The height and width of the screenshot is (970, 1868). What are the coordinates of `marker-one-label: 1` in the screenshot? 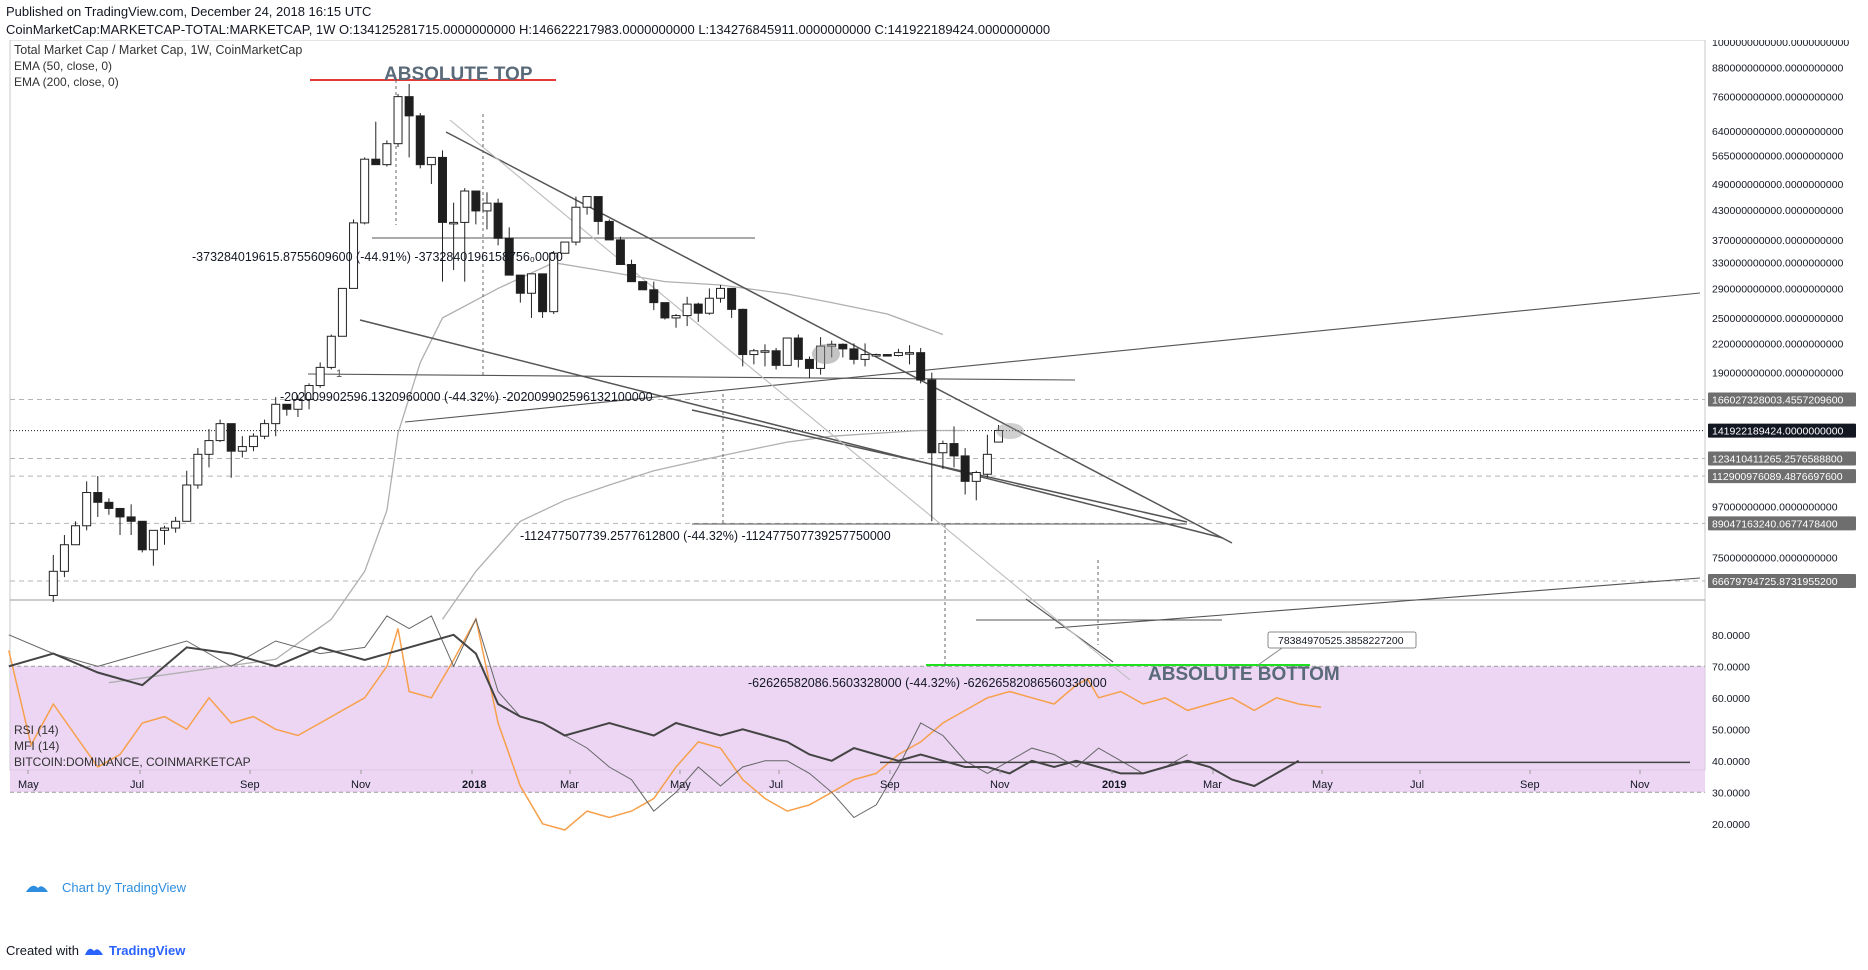 It's located at (339, 374).